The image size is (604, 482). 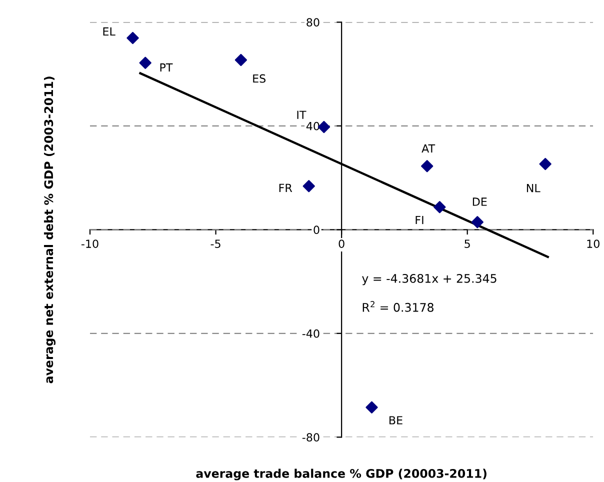 What do you see at coordinates (593, 244) in the screenshot?
I see `x-tick-label: 10` at bounding box center [593, 244].